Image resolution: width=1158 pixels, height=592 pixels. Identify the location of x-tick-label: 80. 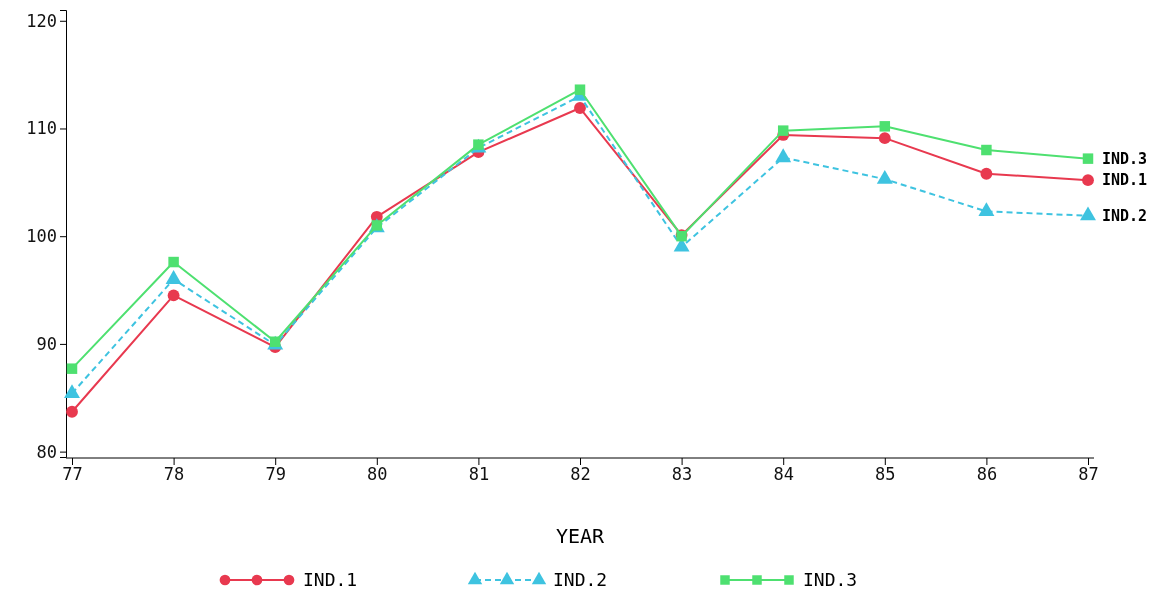
(377, 474).